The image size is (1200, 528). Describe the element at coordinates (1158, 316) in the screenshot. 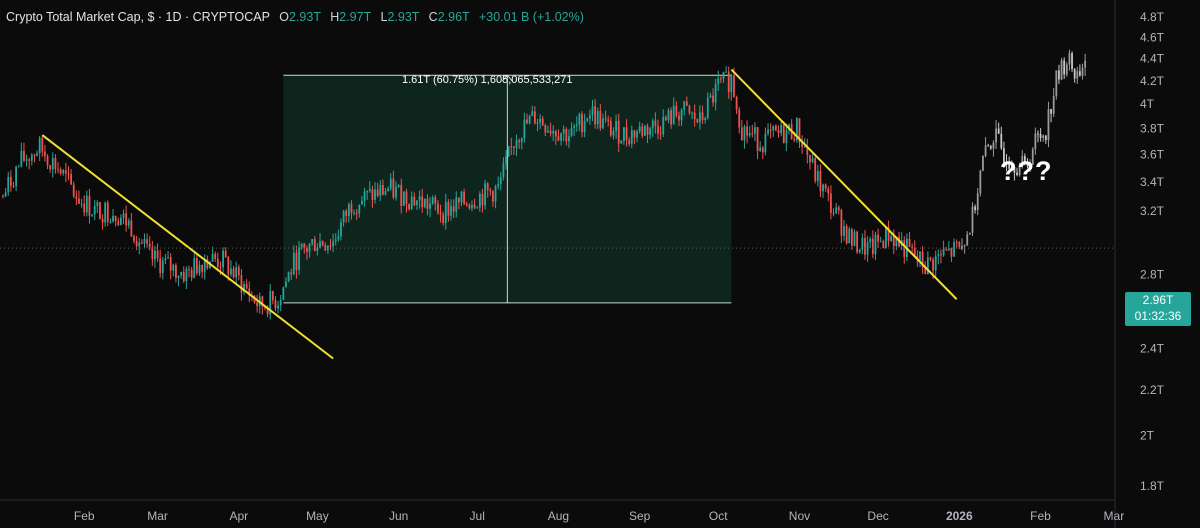

I see `bar-countdown: 01:32:36` at that location.